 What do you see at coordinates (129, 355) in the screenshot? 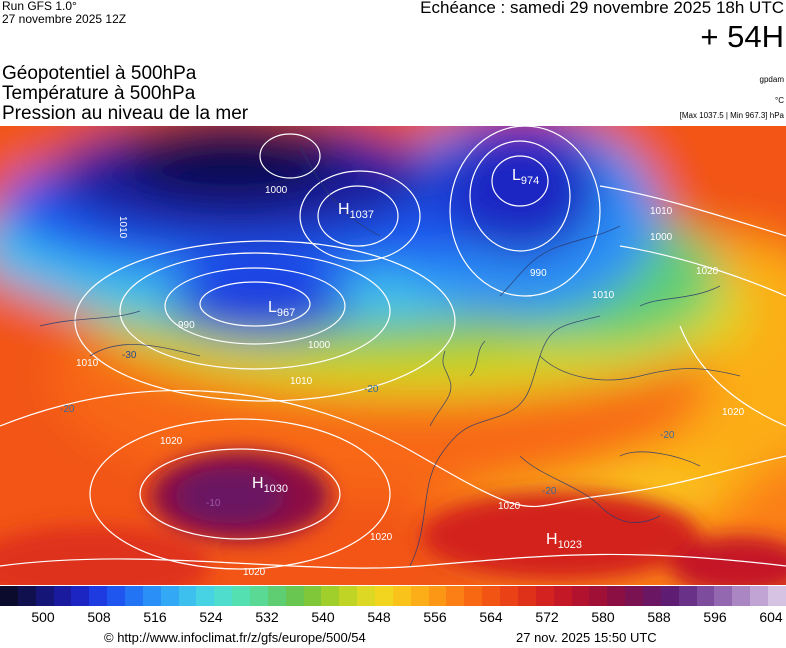
I see `temperature-label: -30` at bounding box center [129, 355].